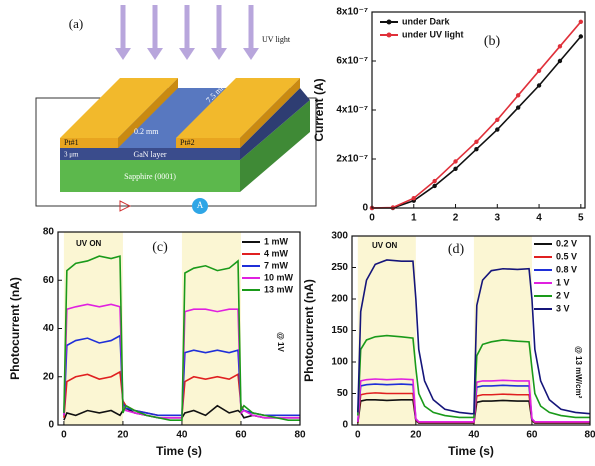 The image size is (595, 466). Describe the element at coordinates (160, 247) in the screenshot. I see `panel-label: (c)` at that location.